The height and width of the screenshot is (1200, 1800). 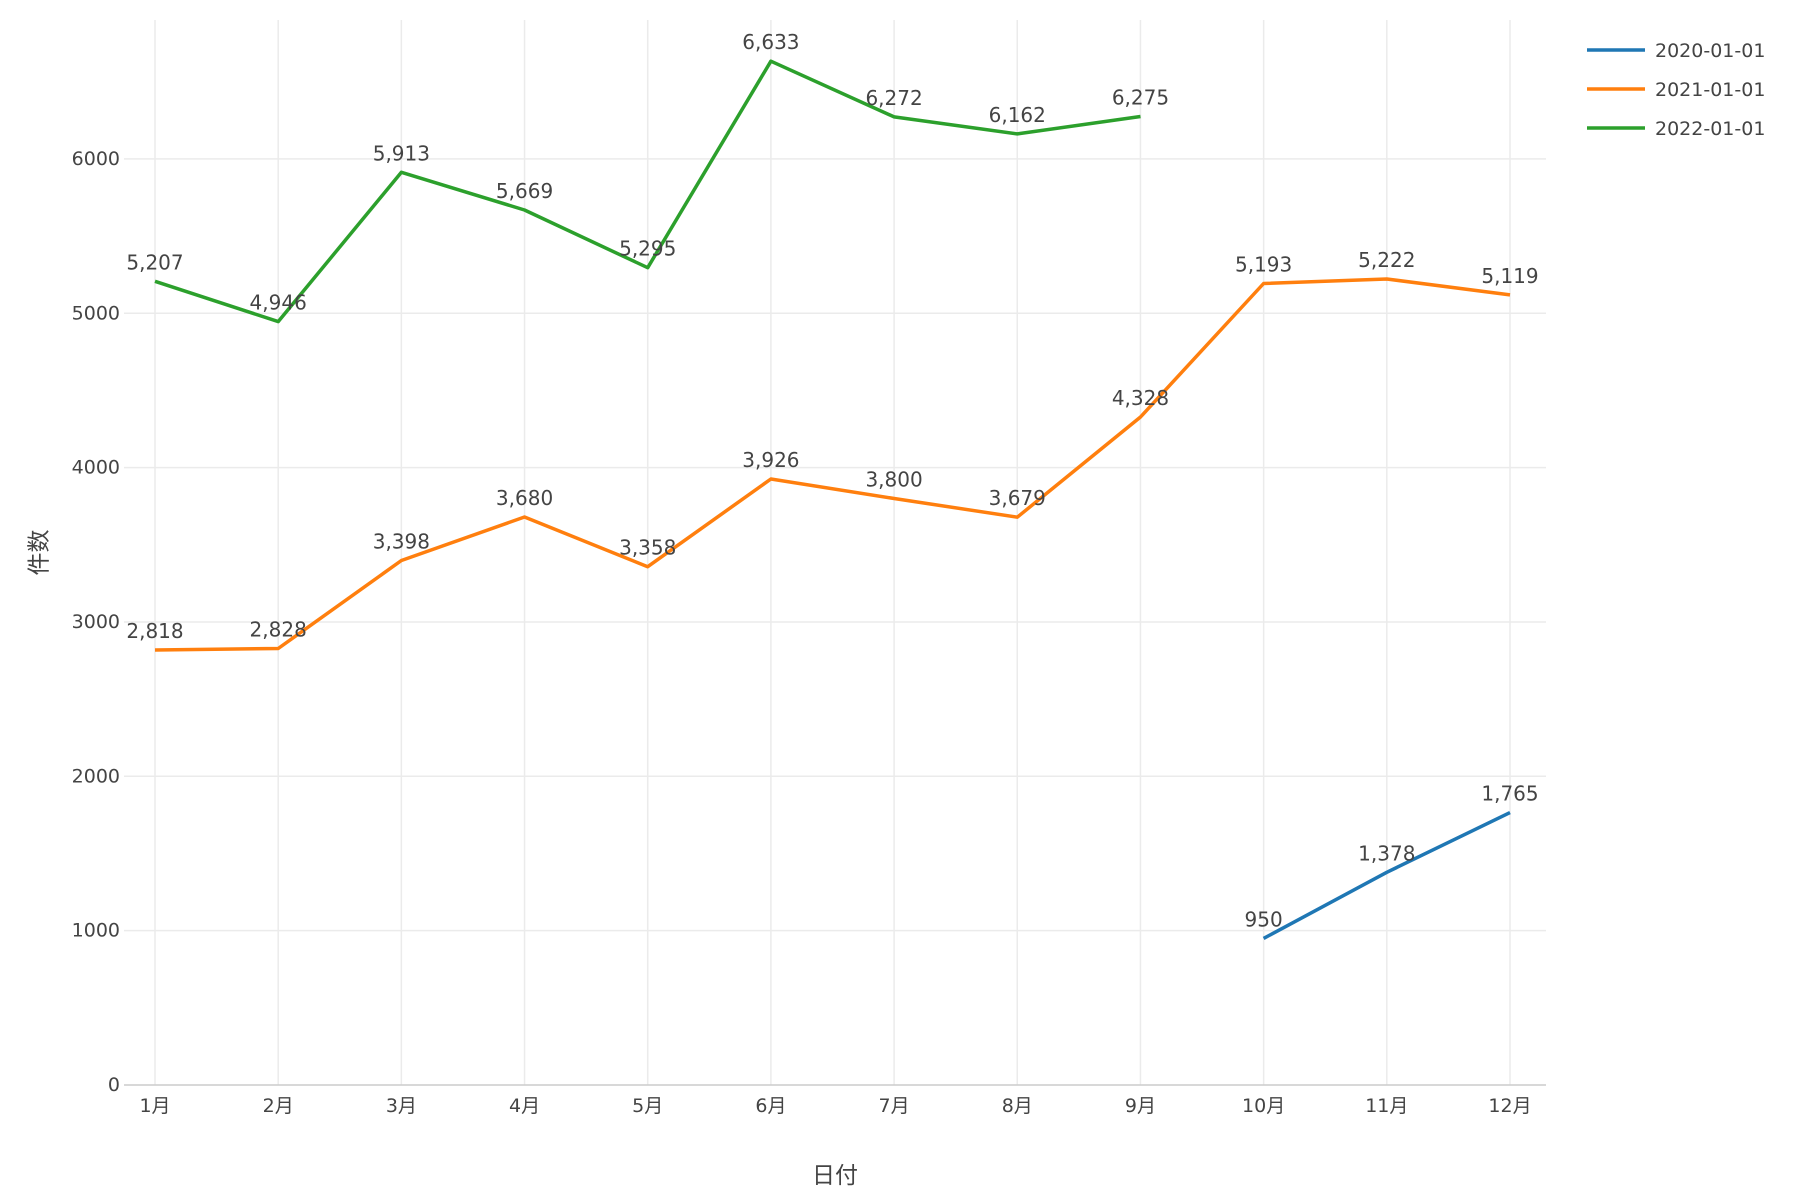 What do you see at coordinates (401, 542) in the screenshot?
I see `data-label: 3,398` at bounding box center [401, 542].